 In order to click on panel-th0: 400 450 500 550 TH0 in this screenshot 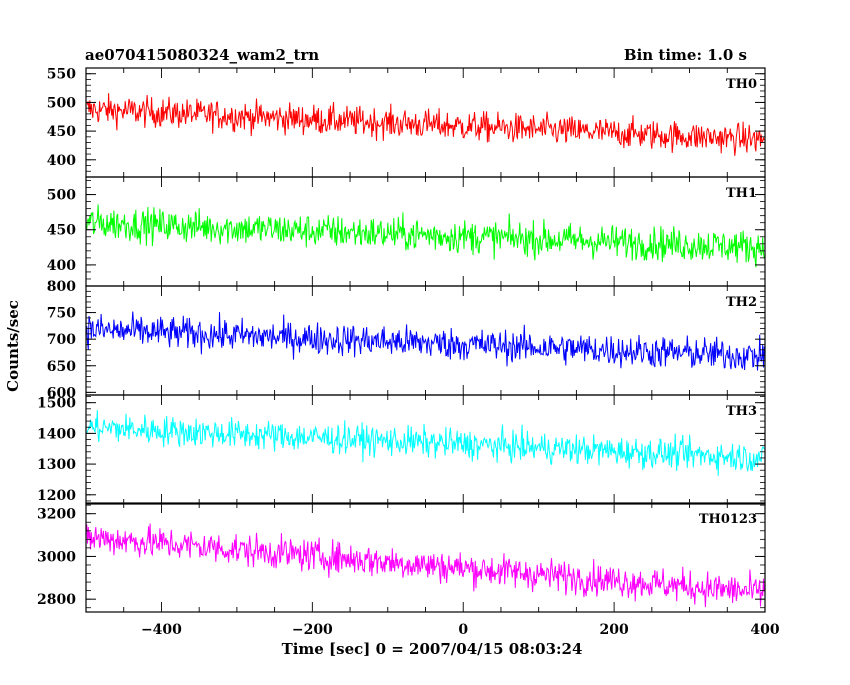, I will do `click(406, 122)`.